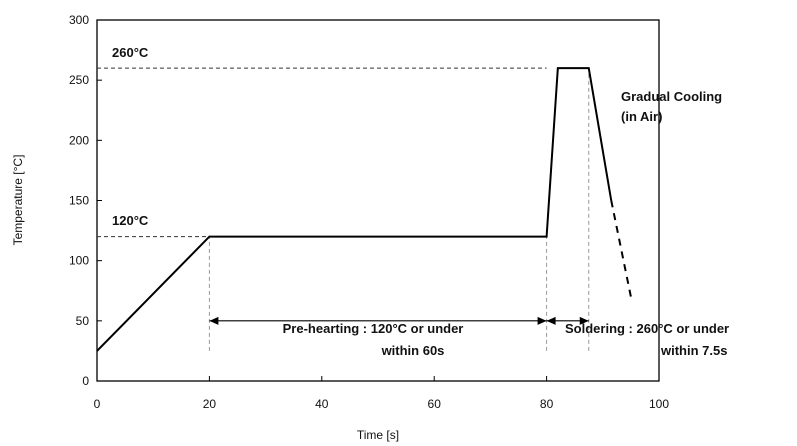  Describe the element at coordinates (79, 140) in the screenshot. I see `y-tick-label: 200` at that location.